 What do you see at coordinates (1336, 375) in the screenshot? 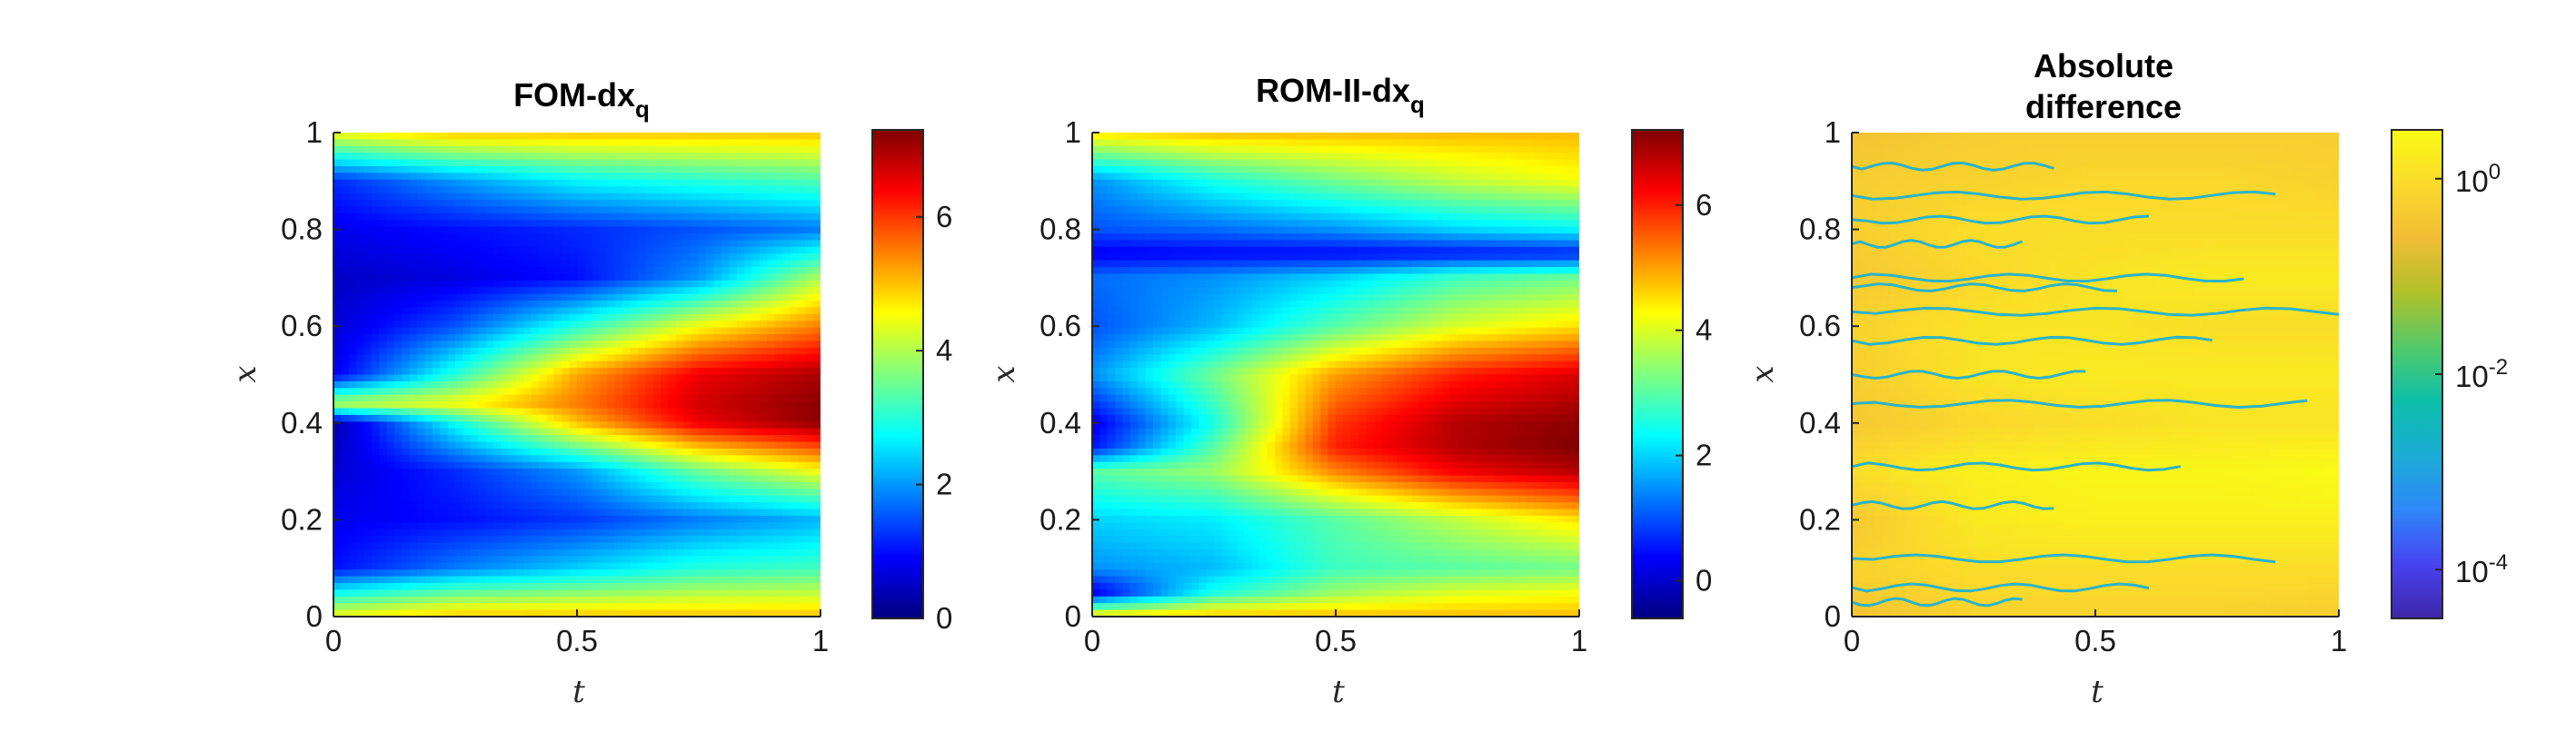
I see `heatmap-cells` at bounding box center [1336, 375].